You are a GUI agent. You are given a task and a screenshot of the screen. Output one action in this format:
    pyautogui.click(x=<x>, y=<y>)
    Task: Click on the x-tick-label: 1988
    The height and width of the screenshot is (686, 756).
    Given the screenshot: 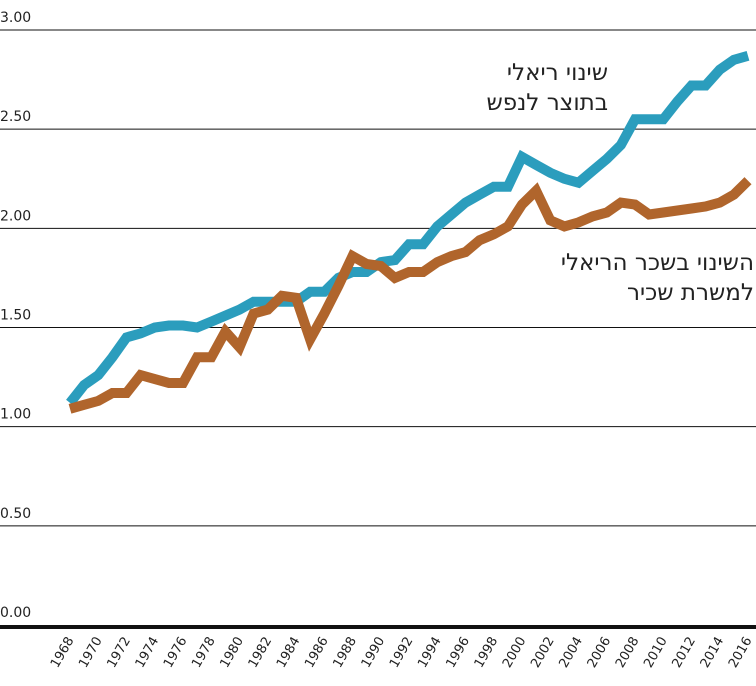 What is the action you would take?
    pyautogui.click(x=345, y=653)
    